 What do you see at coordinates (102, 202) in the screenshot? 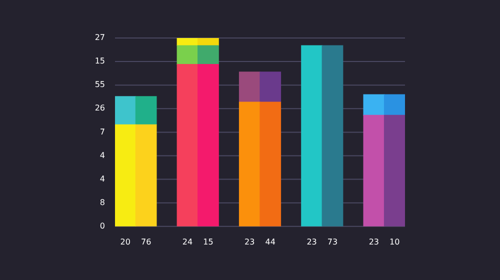
I see `text: 8` at bounding box center [102, 202].